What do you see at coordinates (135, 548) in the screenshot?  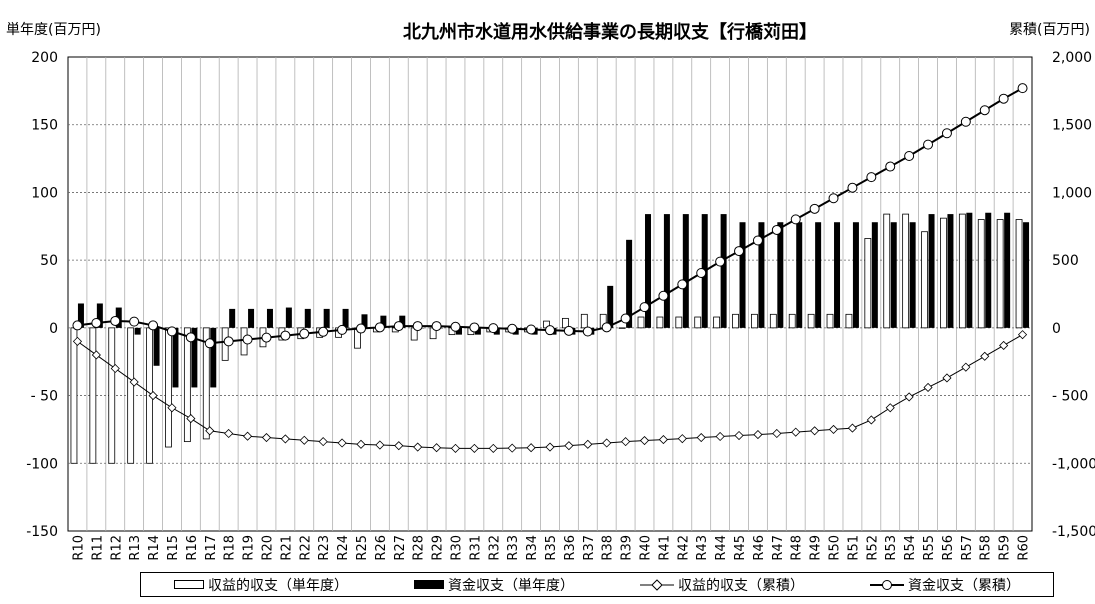 I see `x-tick-label: R13` at bounding box center [135, 548].